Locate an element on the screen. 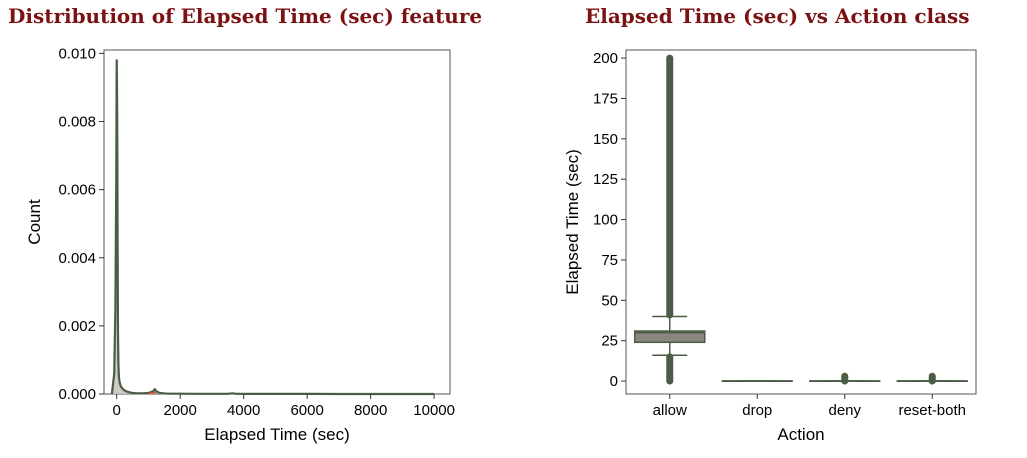 This screenshot has height=458, width=1027. density-x-axis-label: Elapsed Time (sec) is located at coordinates (277, 434).